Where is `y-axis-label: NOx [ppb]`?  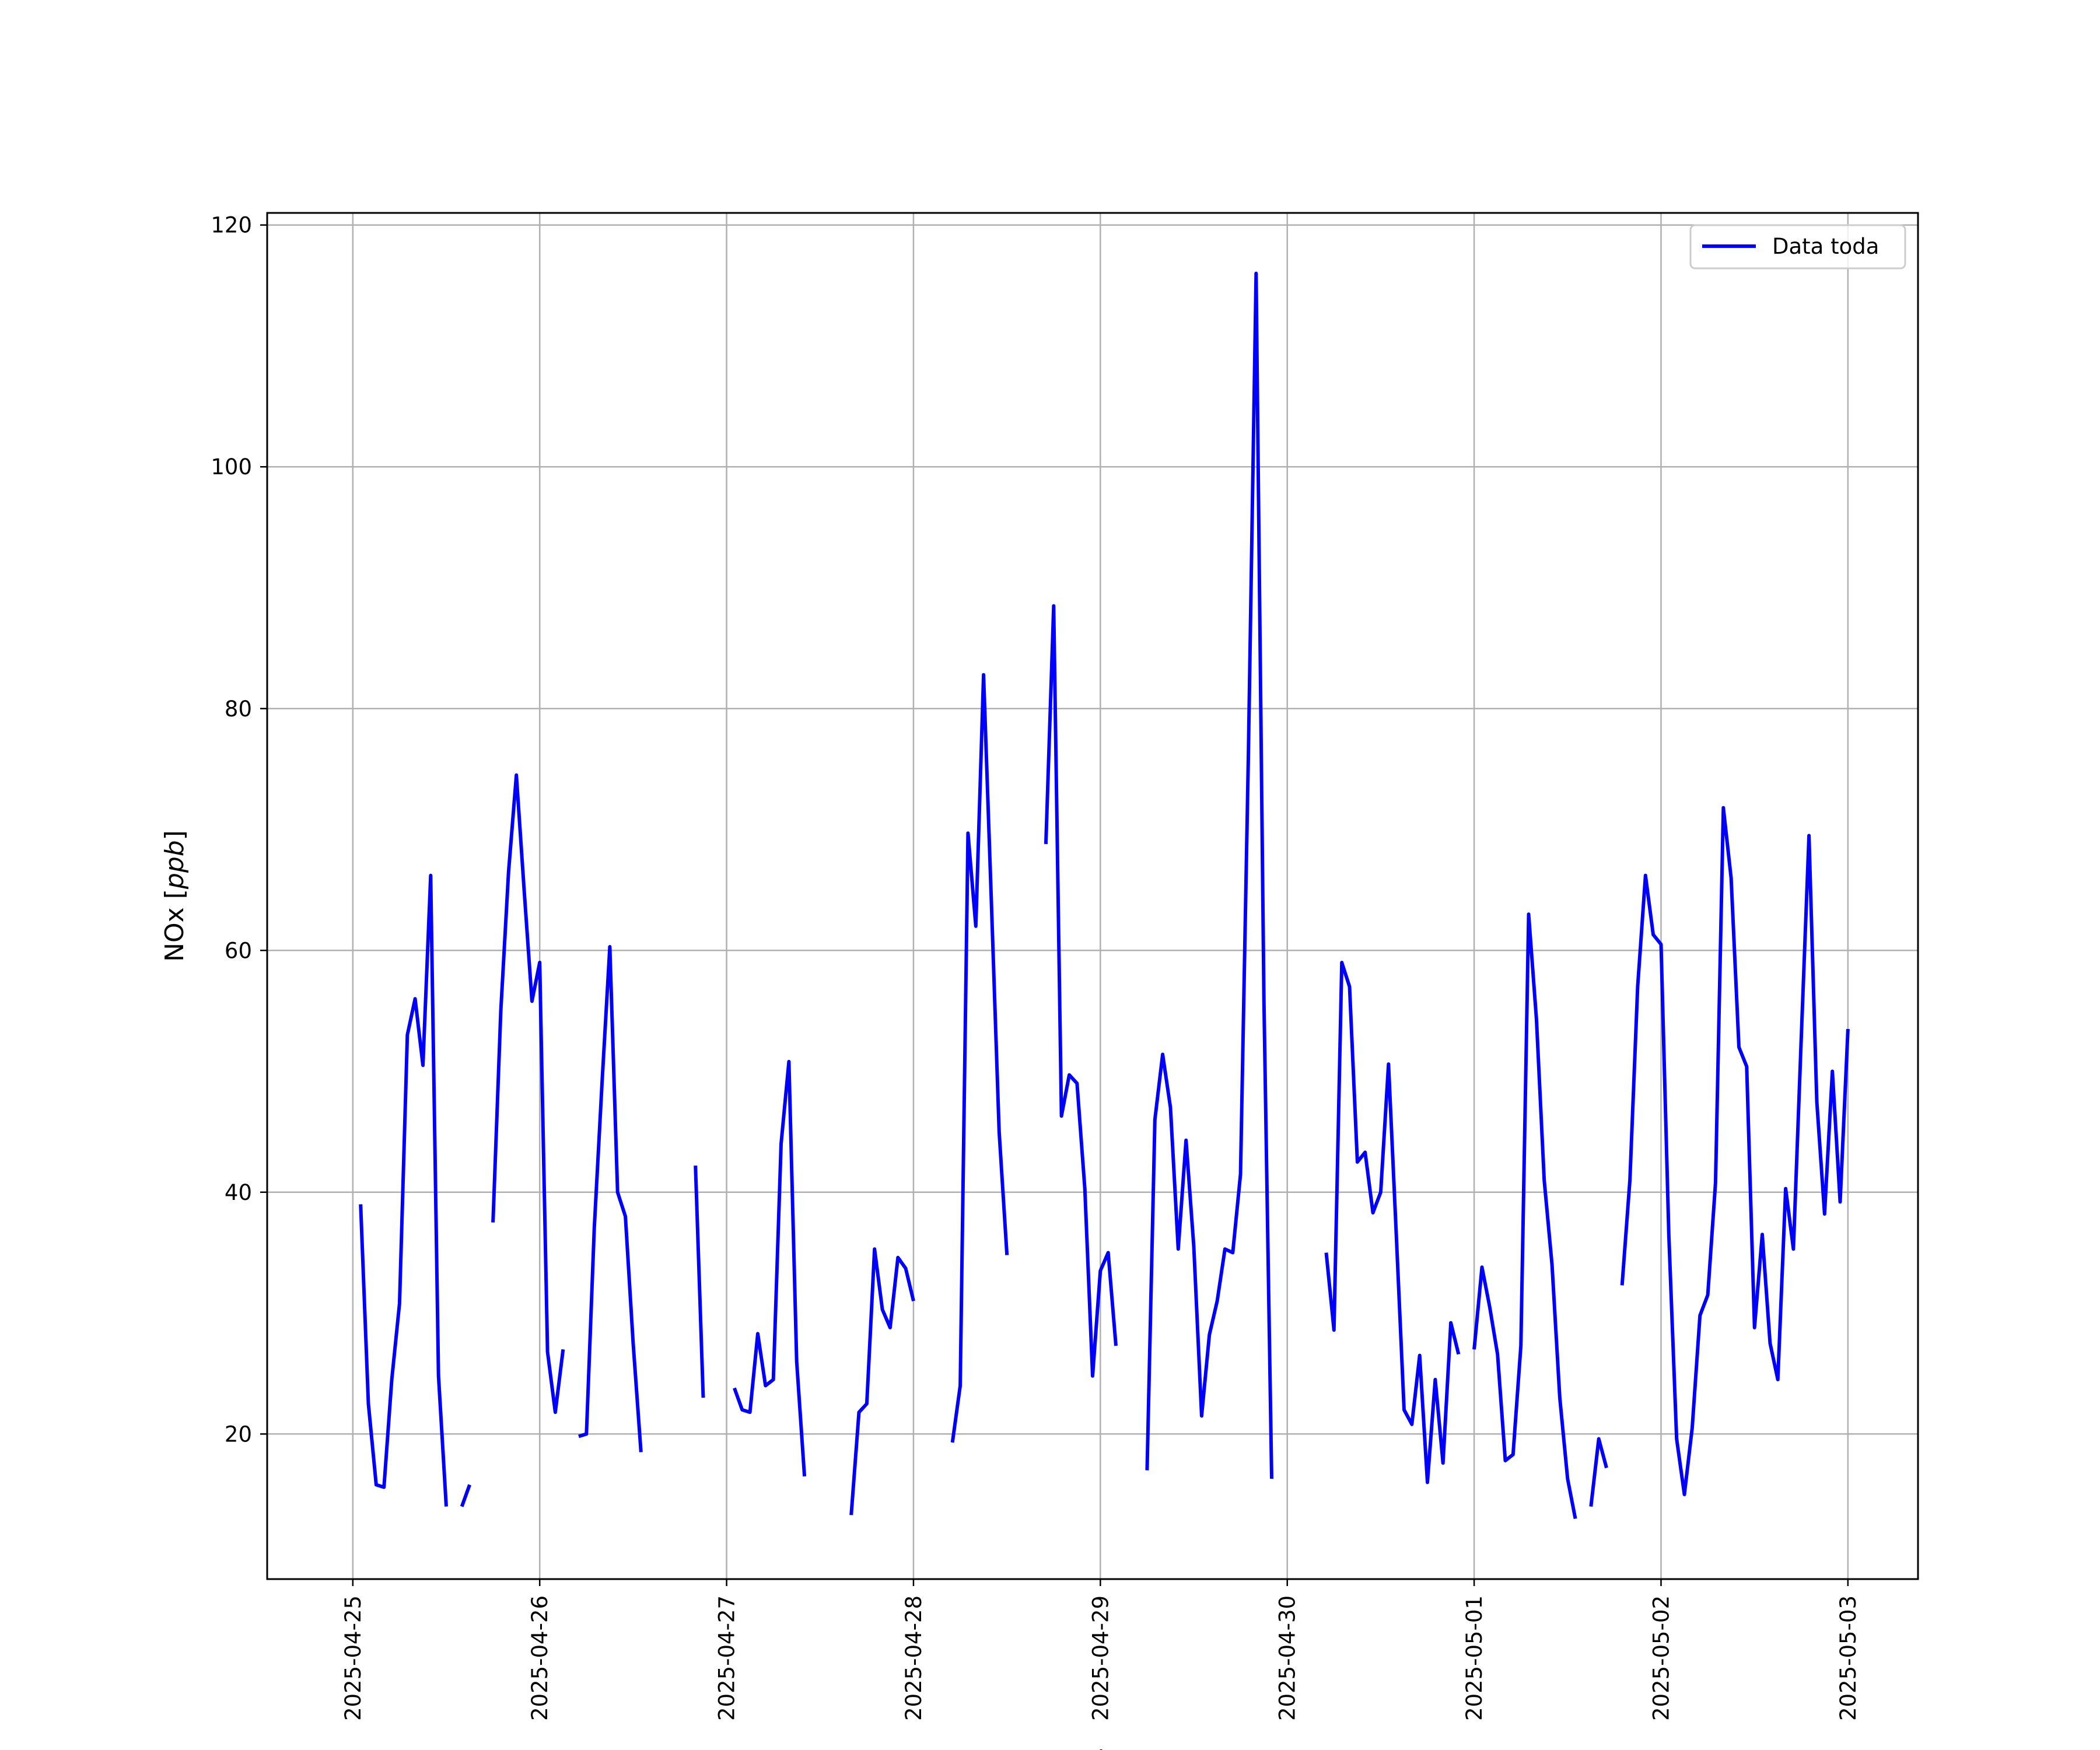 y-axis-label: NOx [ppb] is located at coordinates (175, 896).